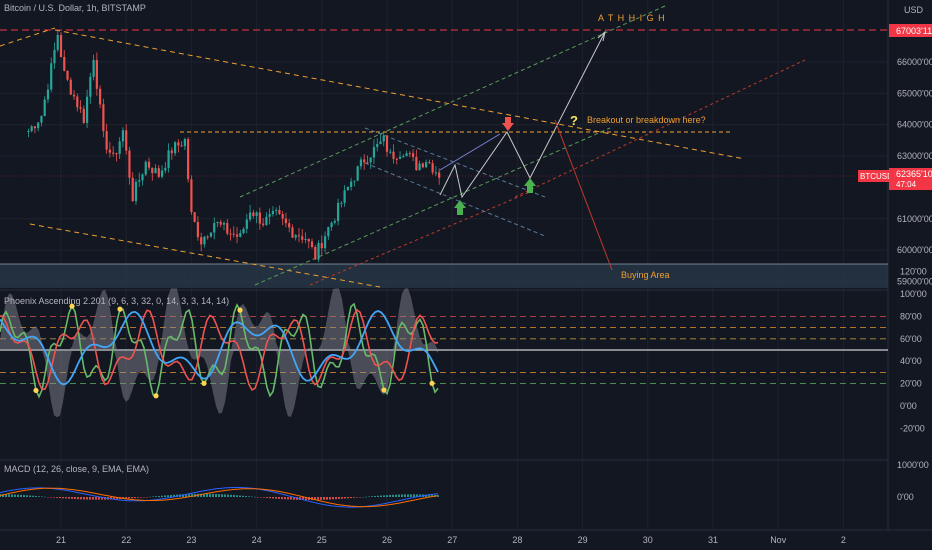 This screenshot has width=932, height=550. I want to click on symbol-label: BTCUSD, so click(876, 176).